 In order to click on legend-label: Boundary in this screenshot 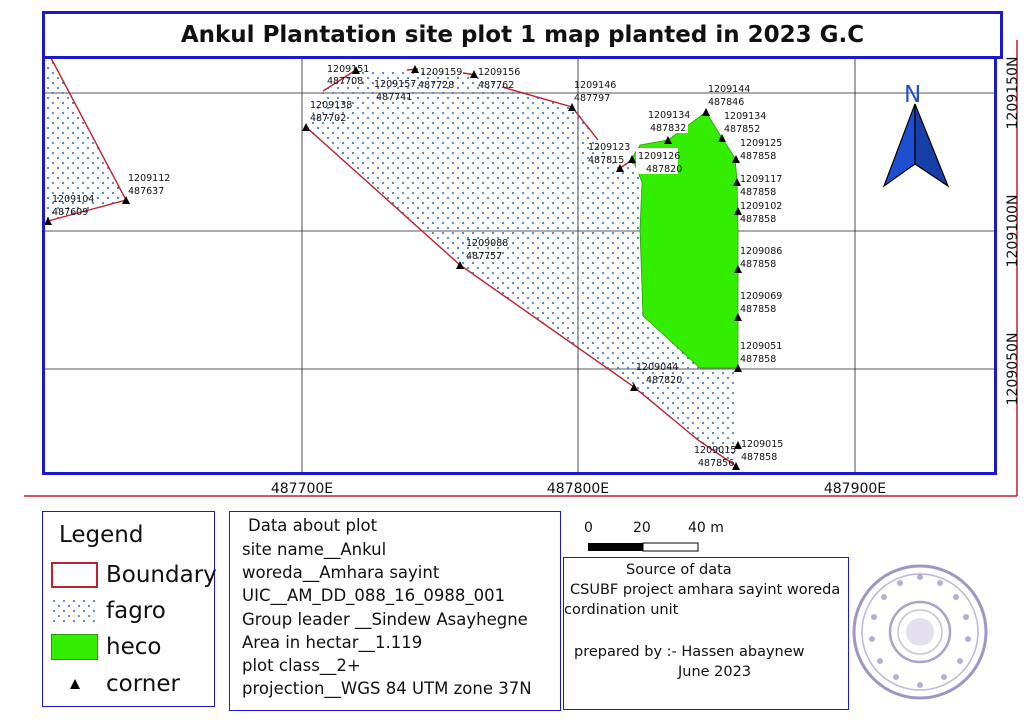, I will do `click(161, 575)`.